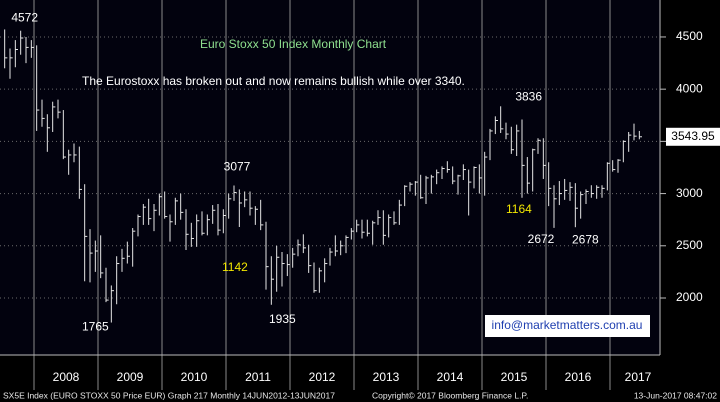 The width and height of the screenshot is (720, 402). Describe the element at coordinates (578, 377) in the screenshot. I see `x-tick-label: 2016` at that location.